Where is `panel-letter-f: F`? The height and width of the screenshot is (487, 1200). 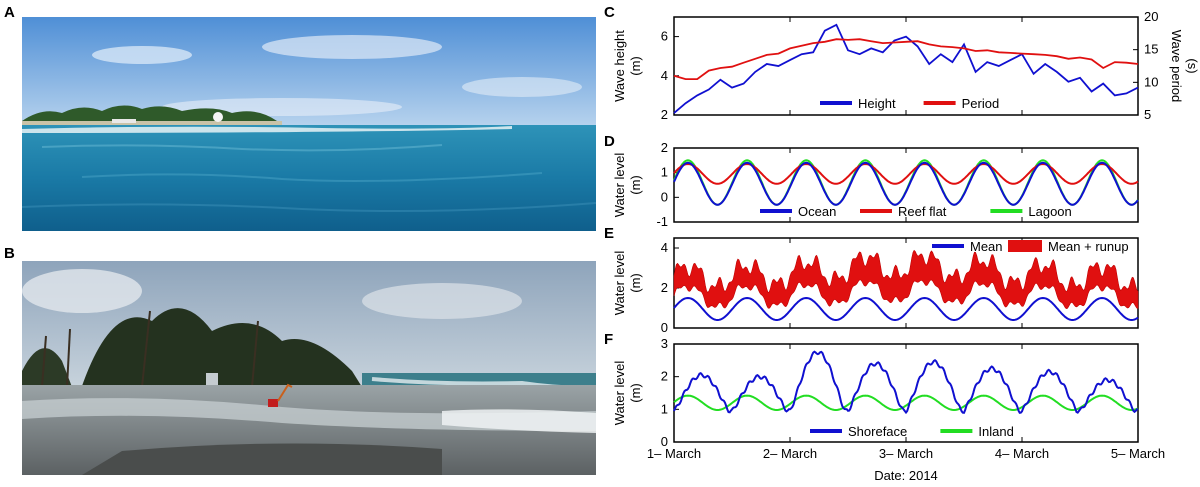 panel-letter-f: F is located at coordinates (609, 339).